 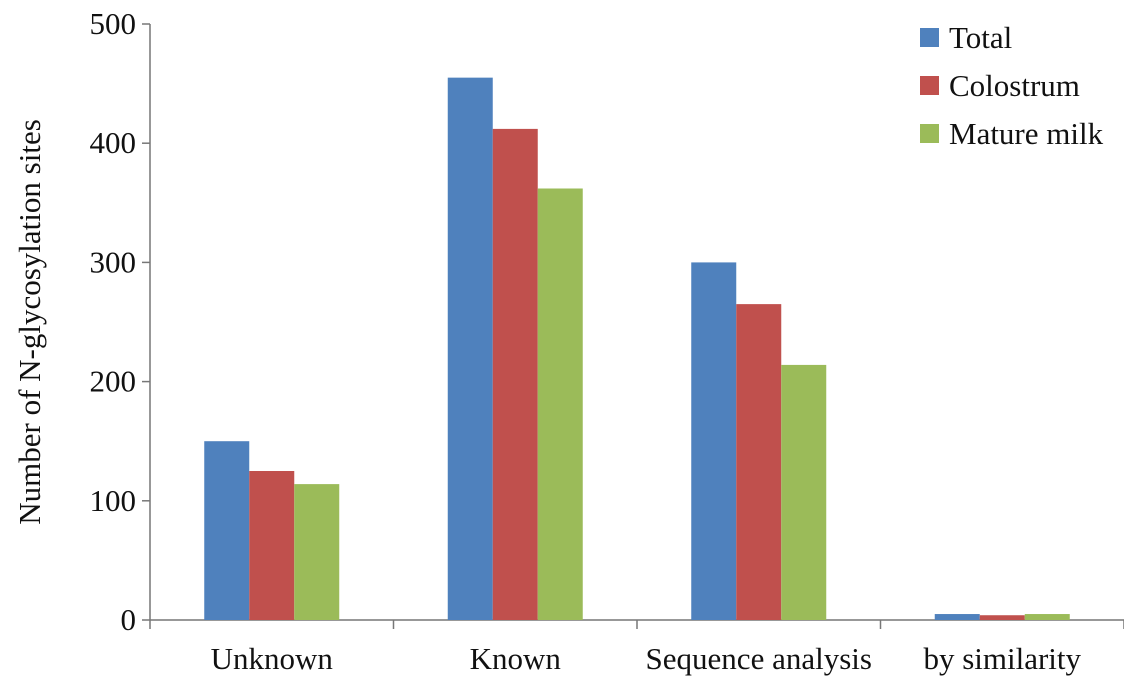 What do you see at coordinates (113, 381) in the screenshot?
I see `y-tick-label: 200` at bounding box center [113, 381].